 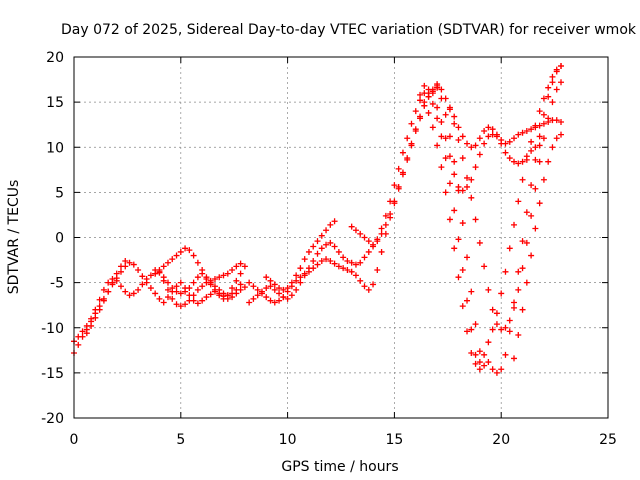 What do you see at coordinates (339, 467) in the screenshot?
I see `x-axis-label: GPS time / hours` at bounding box center [339, 467].